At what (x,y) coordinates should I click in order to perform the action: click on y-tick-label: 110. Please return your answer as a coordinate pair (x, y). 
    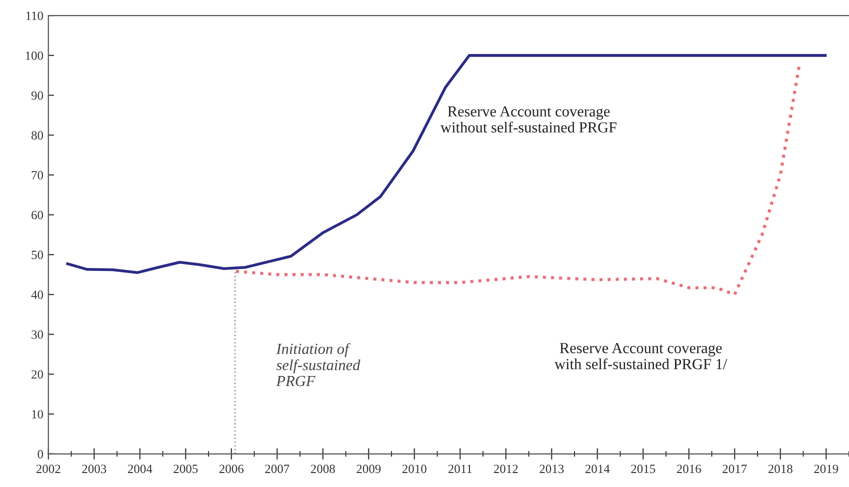
    Looking at the image, I should click on (35, 16).